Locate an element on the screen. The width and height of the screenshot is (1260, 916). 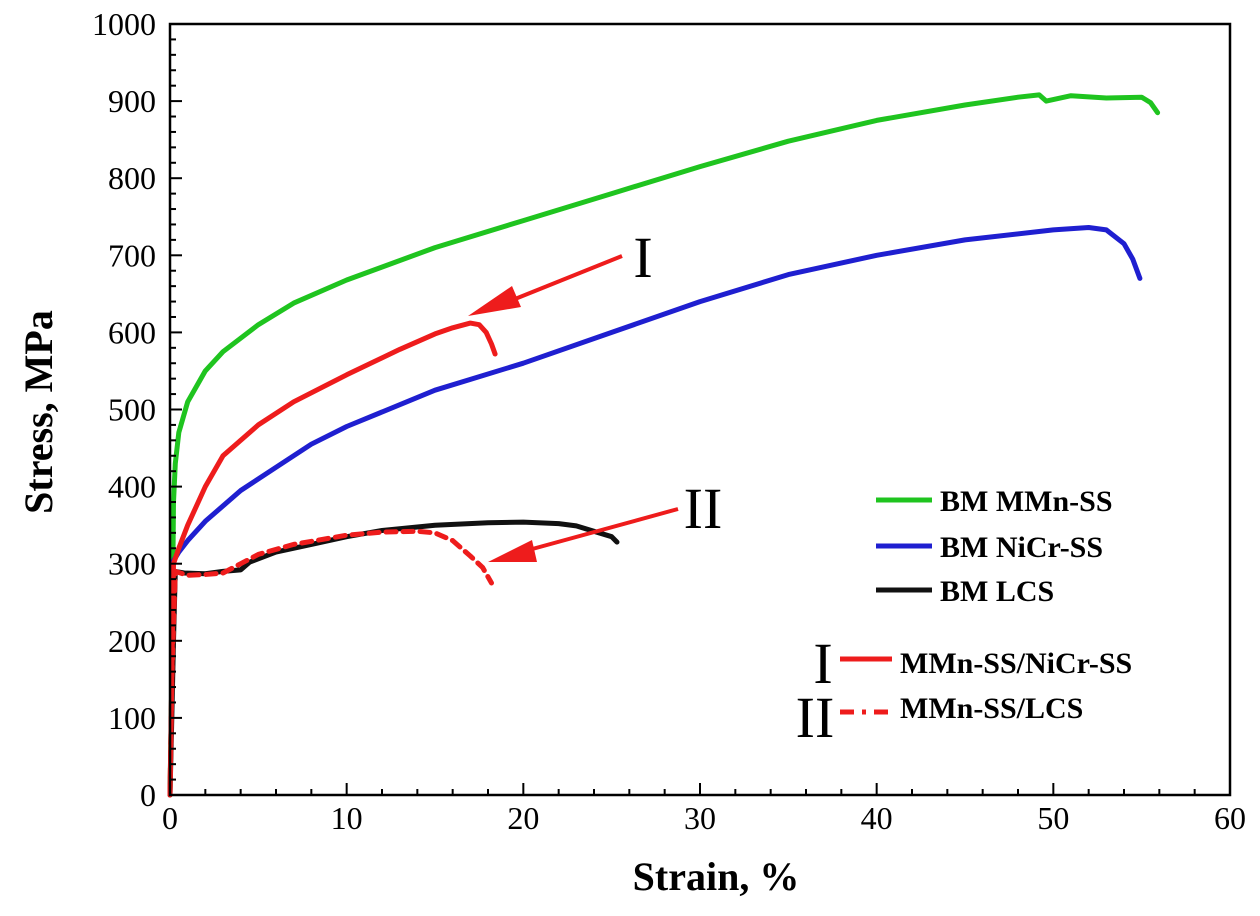
legend-label-bm-nicr-ss: BM NiCr-SS is located at coordinates (1021, 547).